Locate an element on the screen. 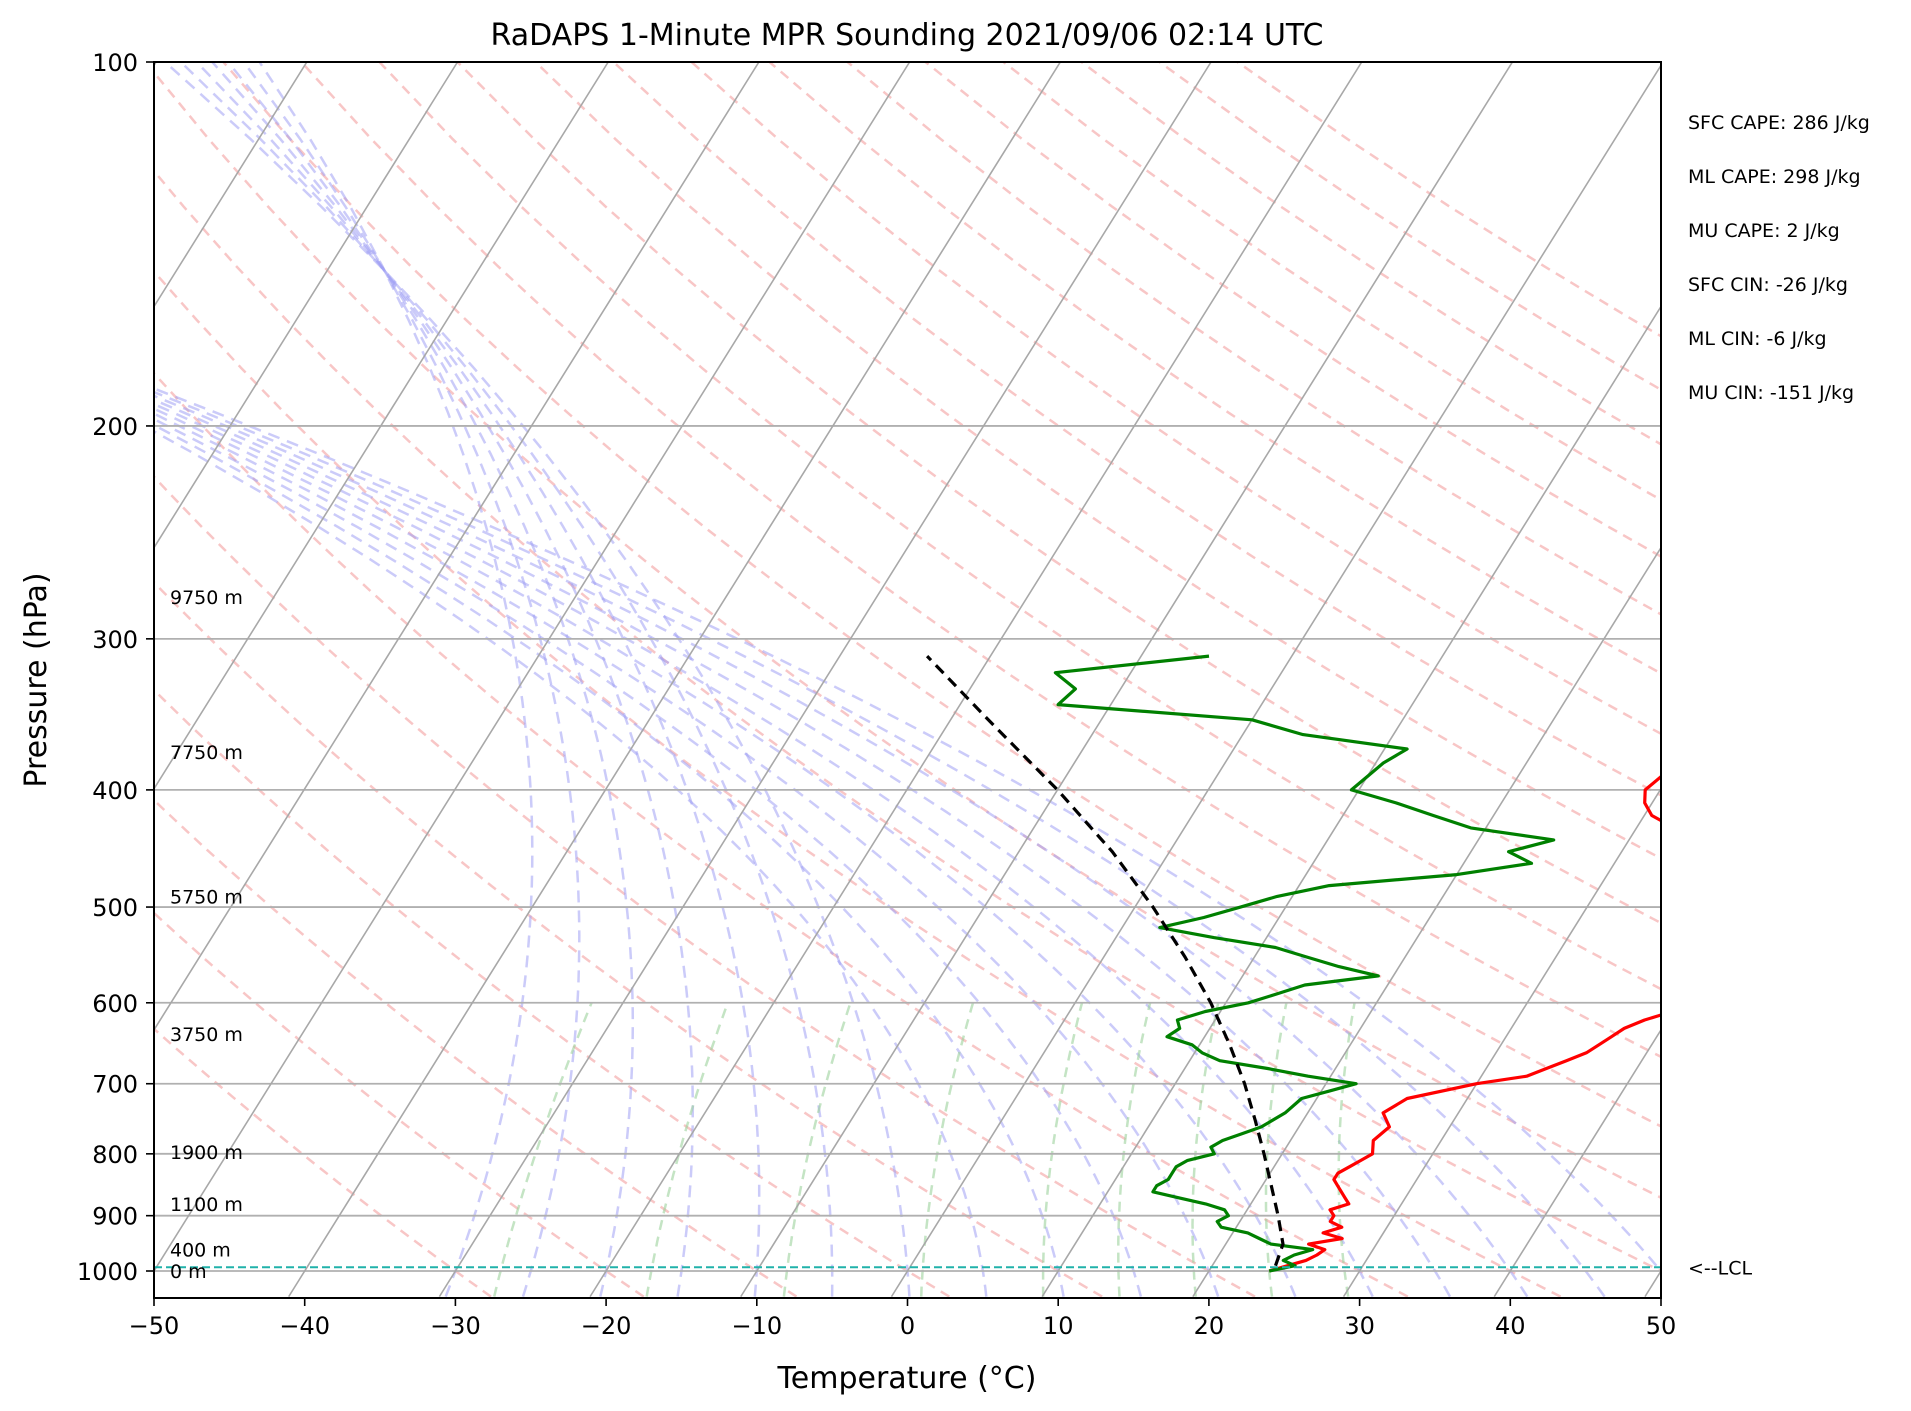  y-tick-label: 700 is located at coordinates (115, 1085).